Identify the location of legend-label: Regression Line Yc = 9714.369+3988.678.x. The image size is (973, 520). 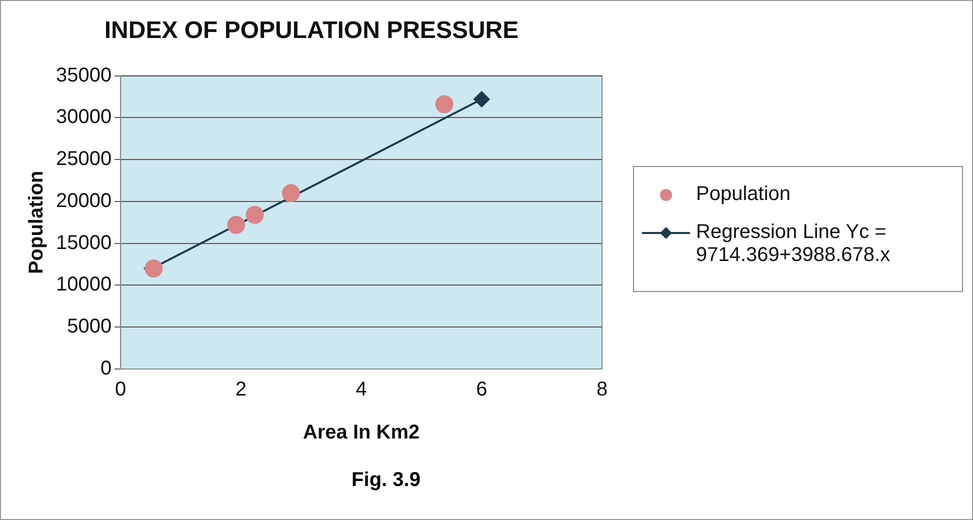
(794, 244).